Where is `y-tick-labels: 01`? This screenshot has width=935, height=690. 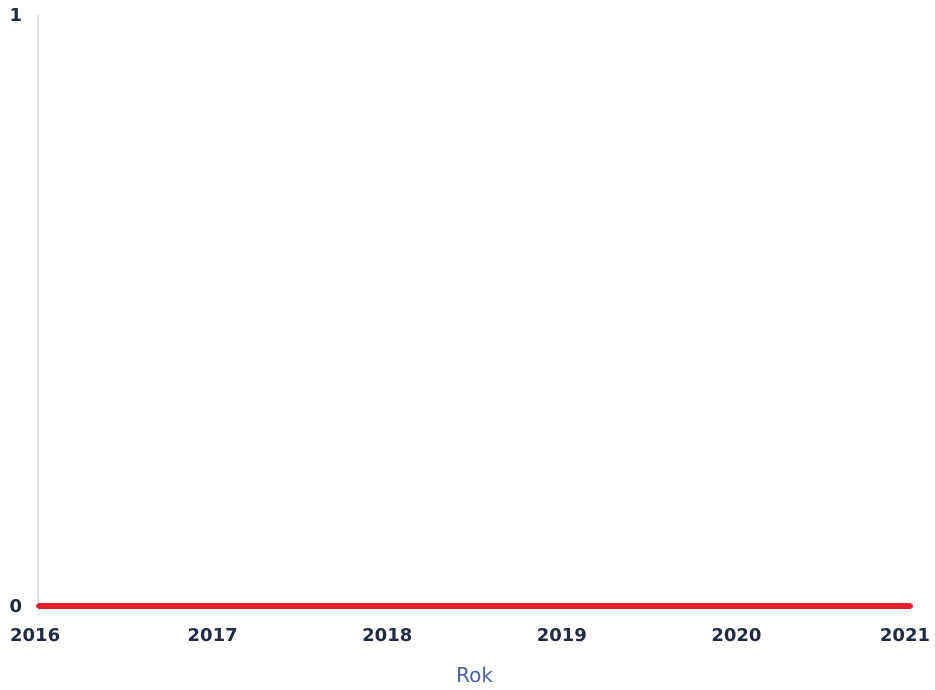
y-tick-labels: 01 is located at coordinates (15, 311).